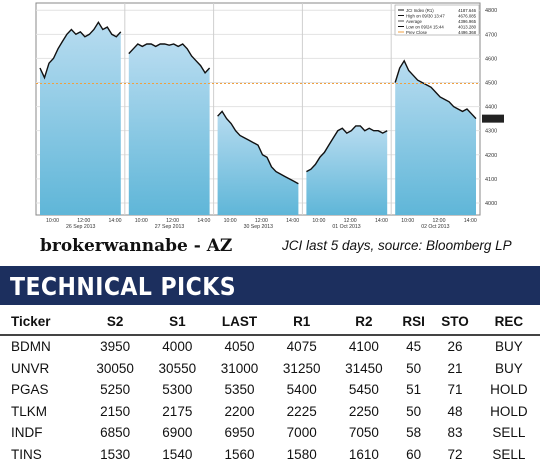  Describe the element at coordinates (259, 227) in the screenshot. I see `day-label: 30 Sep 2013` at that location.